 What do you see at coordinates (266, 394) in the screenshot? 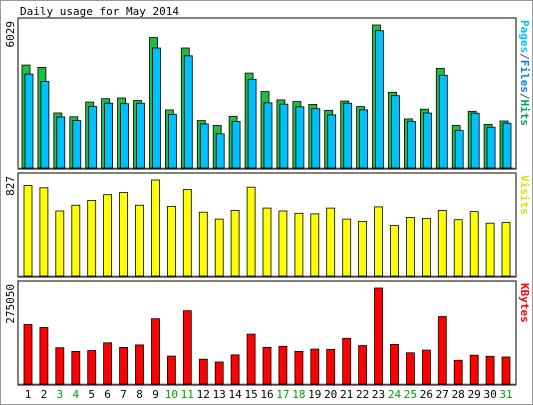
I see `x-tick-label-day-16: 16` at bounding box center [266, 394].